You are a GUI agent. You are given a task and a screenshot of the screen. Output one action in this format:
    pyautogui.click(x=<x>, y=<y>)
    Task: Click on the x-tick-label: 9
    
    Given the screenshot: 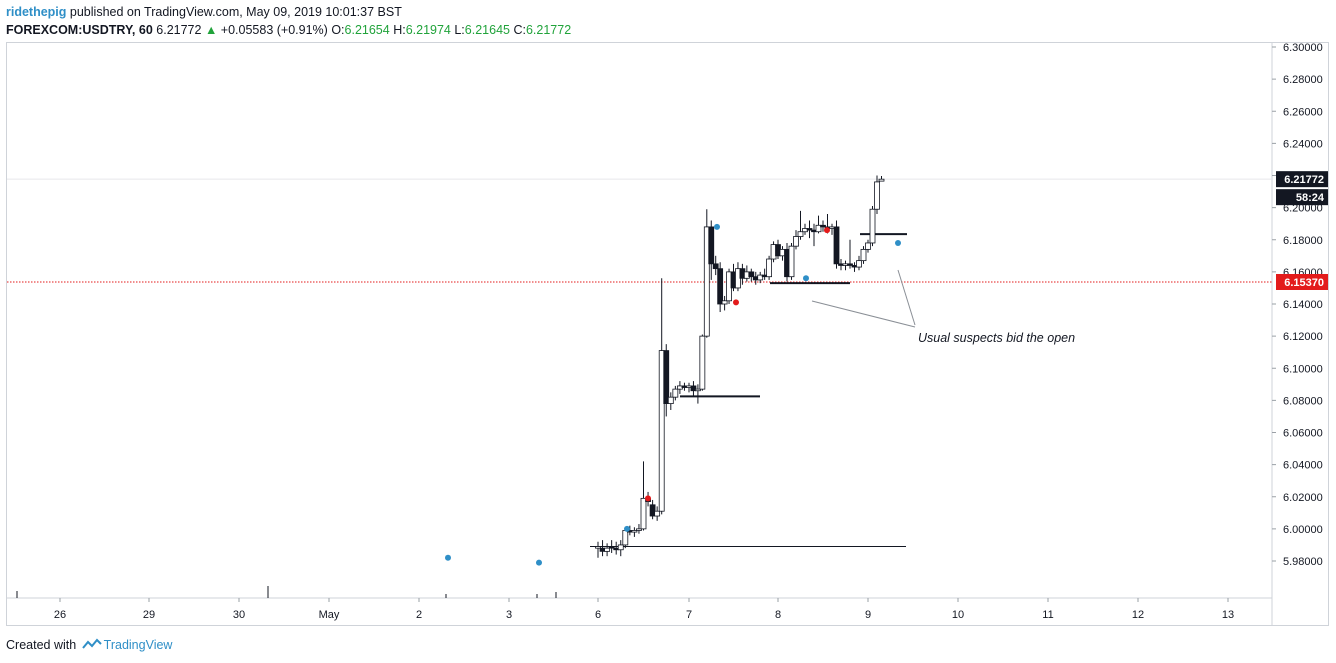 What is the action you would take?
    pyautogui.click(x=868, y=615)
    